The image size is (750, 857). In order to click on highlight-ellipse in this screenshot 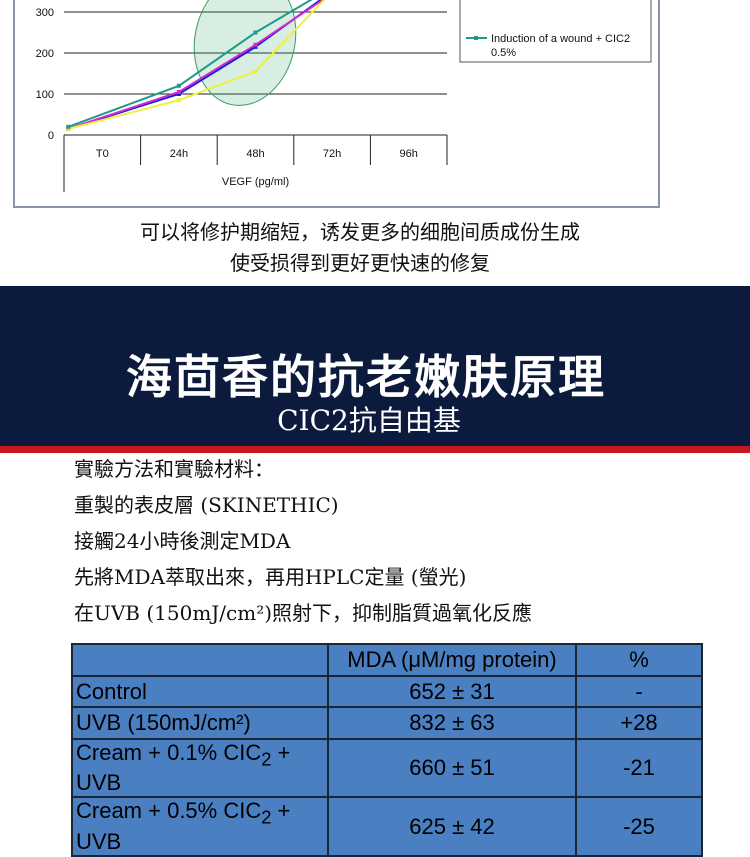, I will do `click(245, 53)`.